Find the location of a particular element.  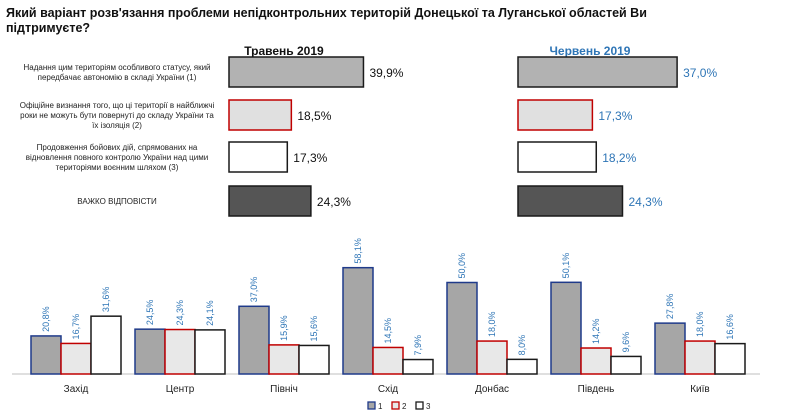

column-5-s1 is located at coordinates (462, 328).